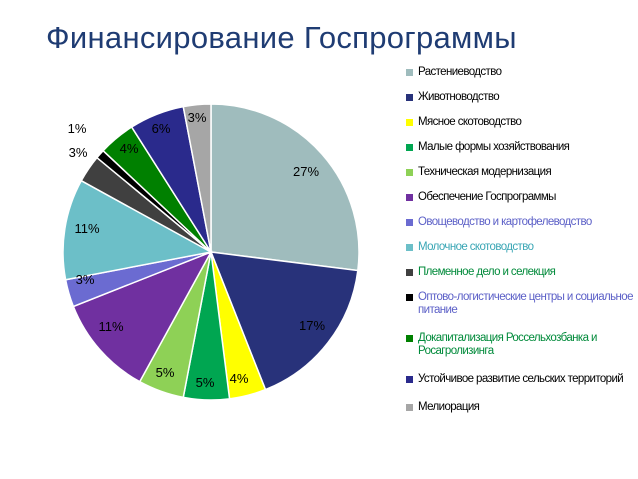  What do you see at coordinates (460, 72) in the screenshot?
I see `legend-label: Растениеводство` at bounding box center [460, 72].